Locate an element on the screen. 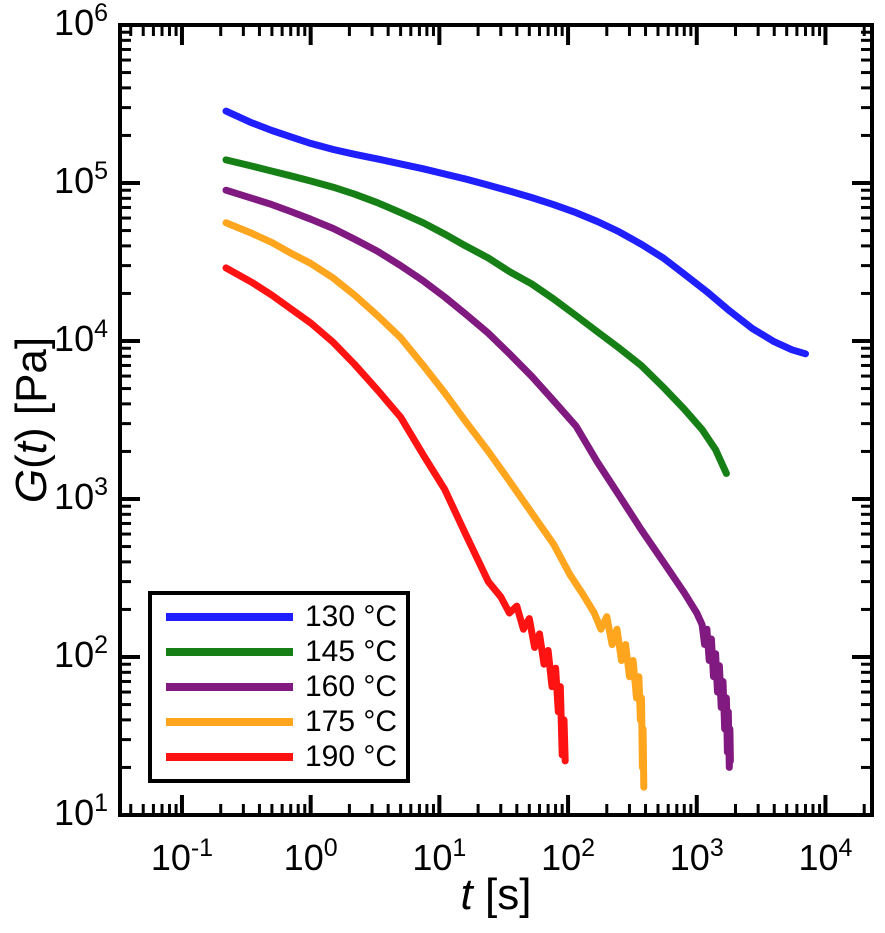 The height and width of the screenshot is (933, 885). y-tick-label: 10¹ is located at coordinates (81, 811).